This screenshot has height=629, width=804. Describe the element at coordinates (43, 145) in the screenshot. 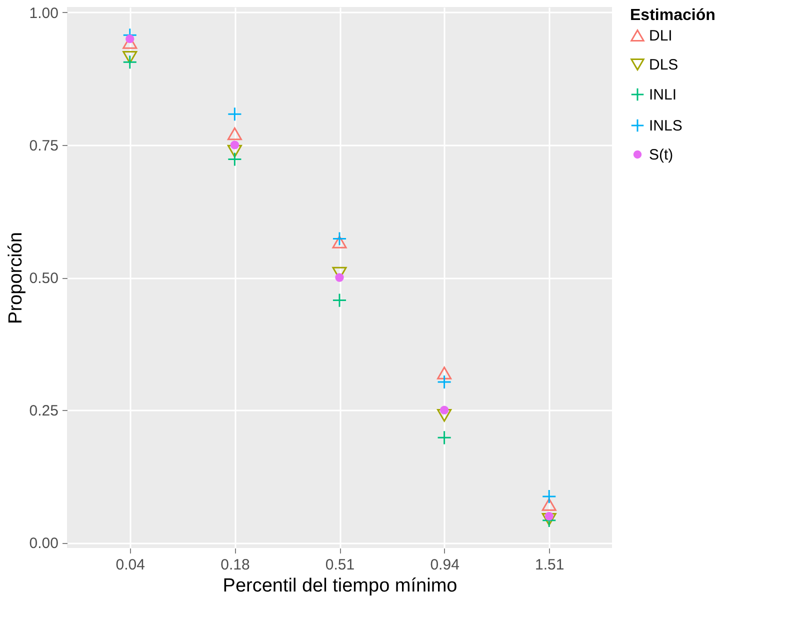

I see `y-tick-label: 0.75` at that location.